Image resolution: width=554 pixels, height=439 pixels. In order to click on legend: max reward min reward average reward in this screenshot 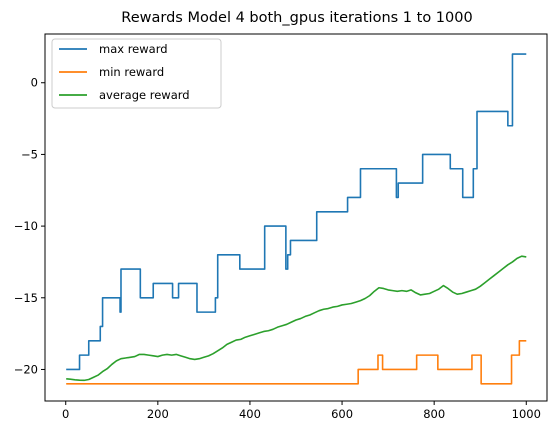, I will do `click(136, 73)`.